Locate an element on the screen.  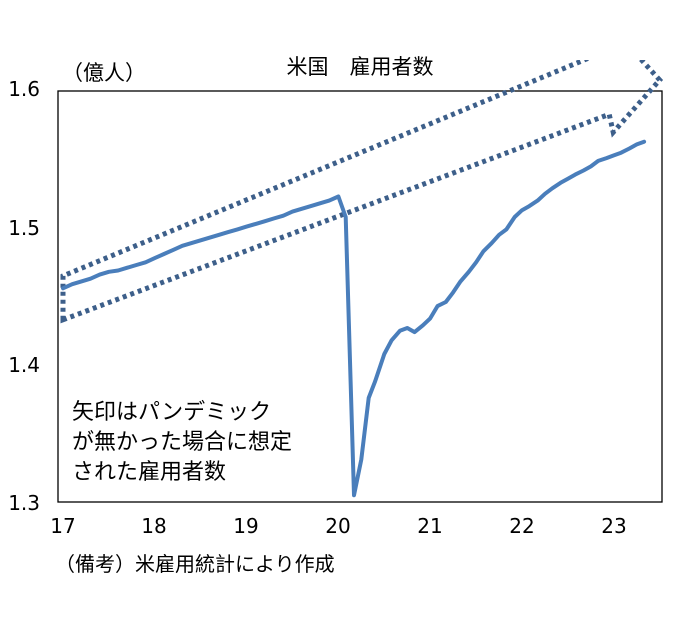
annotation-line-3: された雇用者数 is located at coordinates (149, 472).